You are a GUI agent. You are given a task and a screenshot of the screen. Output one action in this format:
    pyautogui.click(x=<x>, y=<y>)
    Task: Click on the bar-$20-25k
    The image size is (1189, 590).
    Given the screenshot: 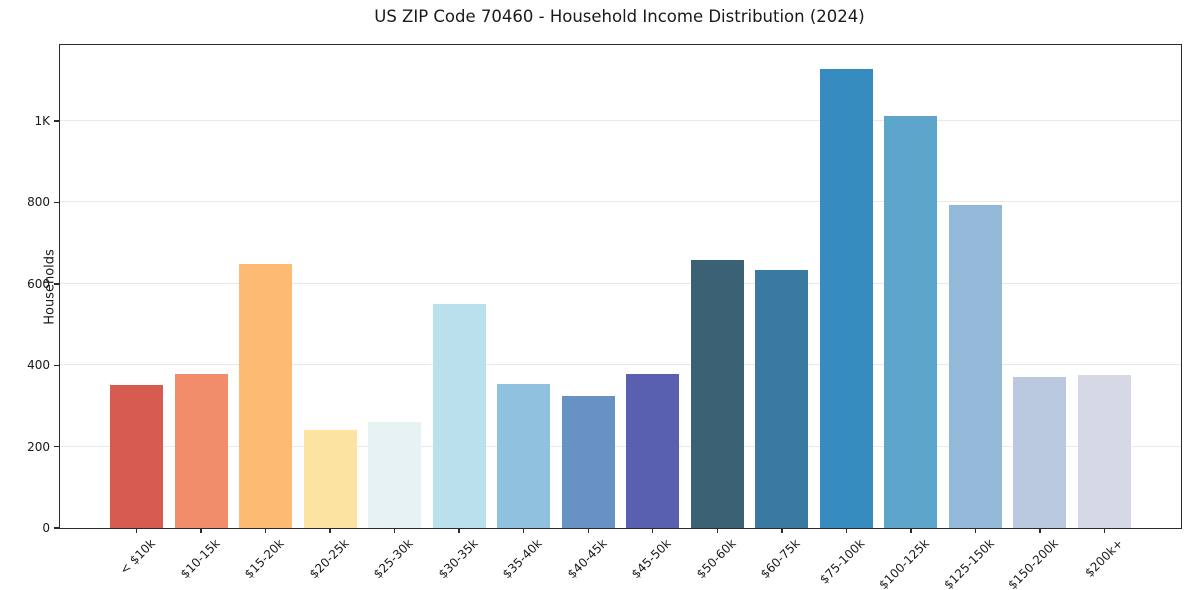 What is the action you would take?
    pyautogui.click(x=330, y=478)
    